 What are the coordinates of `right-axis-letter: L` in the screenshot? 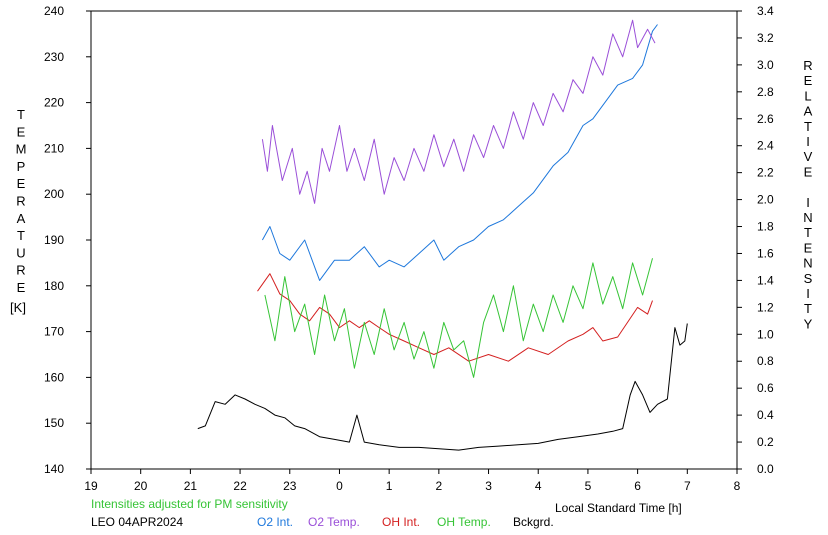 It's located at (807, 95).